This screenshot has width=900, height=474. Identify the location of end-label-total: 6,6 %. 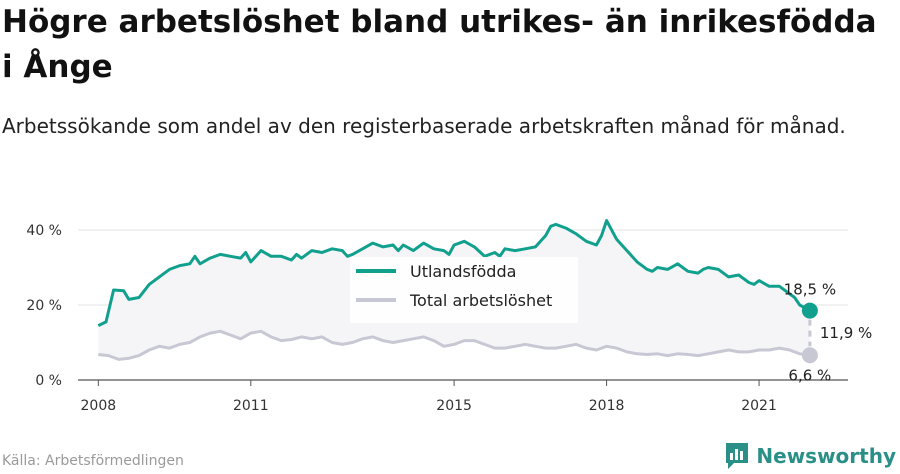
(809, 375).